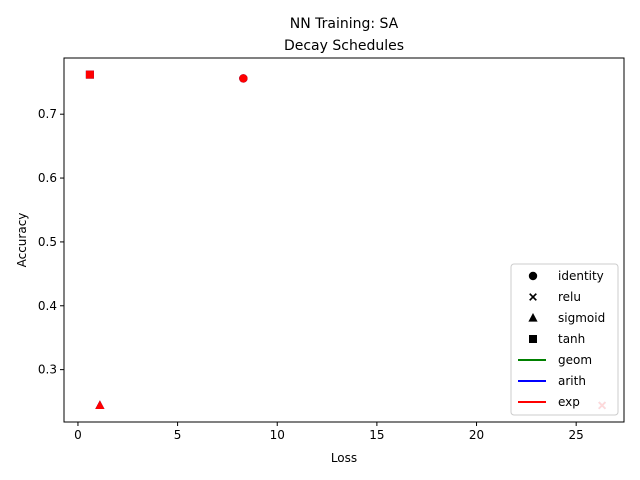 The width and height of the screenshot is (640, 480). What do you see at coordinates (47, 242) in the screenshot?
I see `y-tick-label: 0.5` at bounding box center [47, 242].